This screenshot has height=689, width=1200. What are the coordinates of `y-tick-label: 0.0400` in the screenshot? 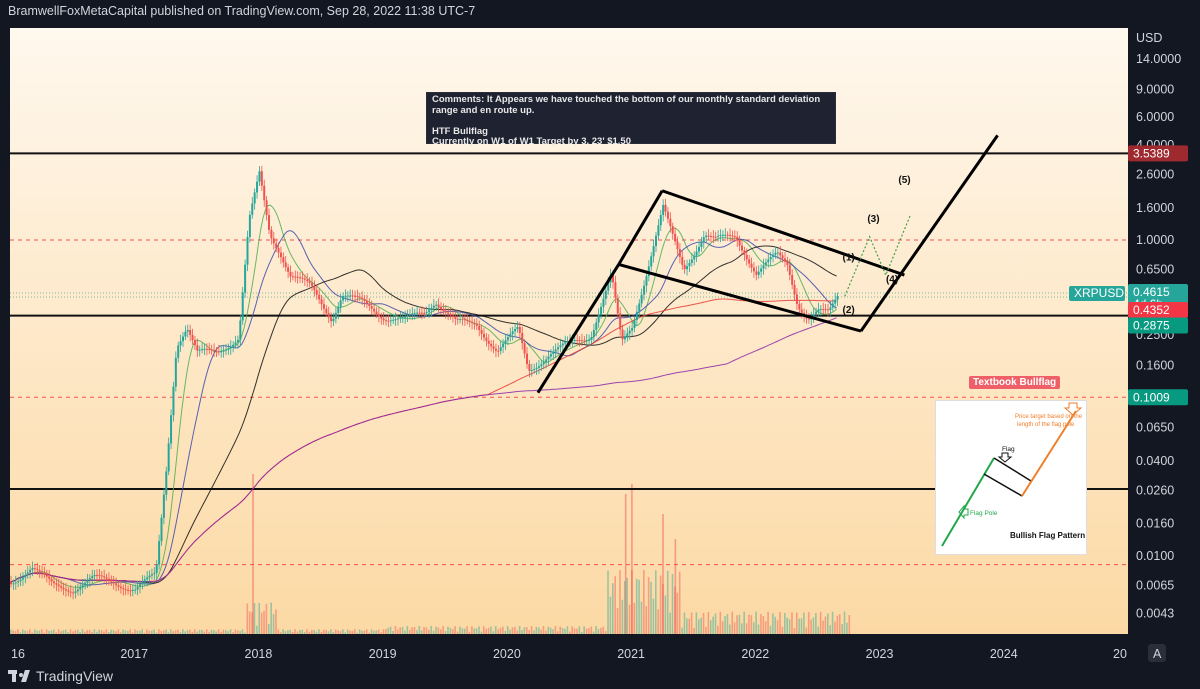 It's located at (1155, 461).